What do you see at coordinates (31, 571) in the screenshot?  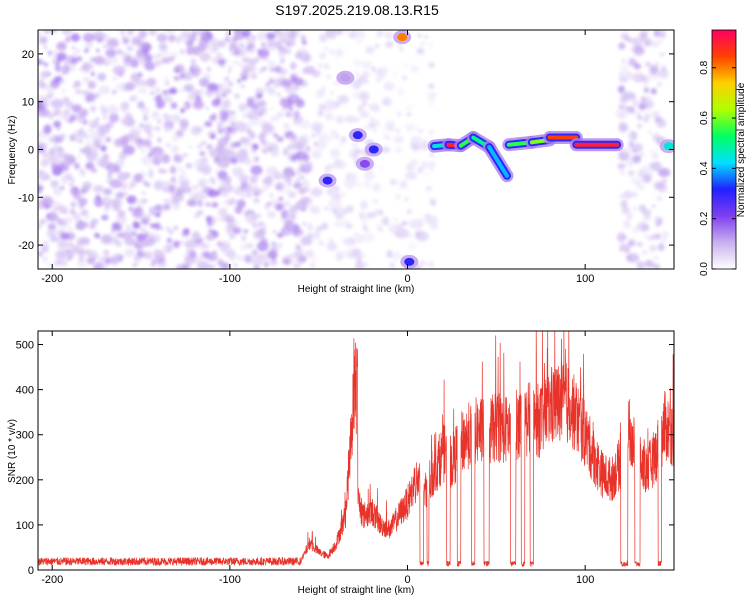 I see `y-tick-label: 0` at bounding box center [31, 571].